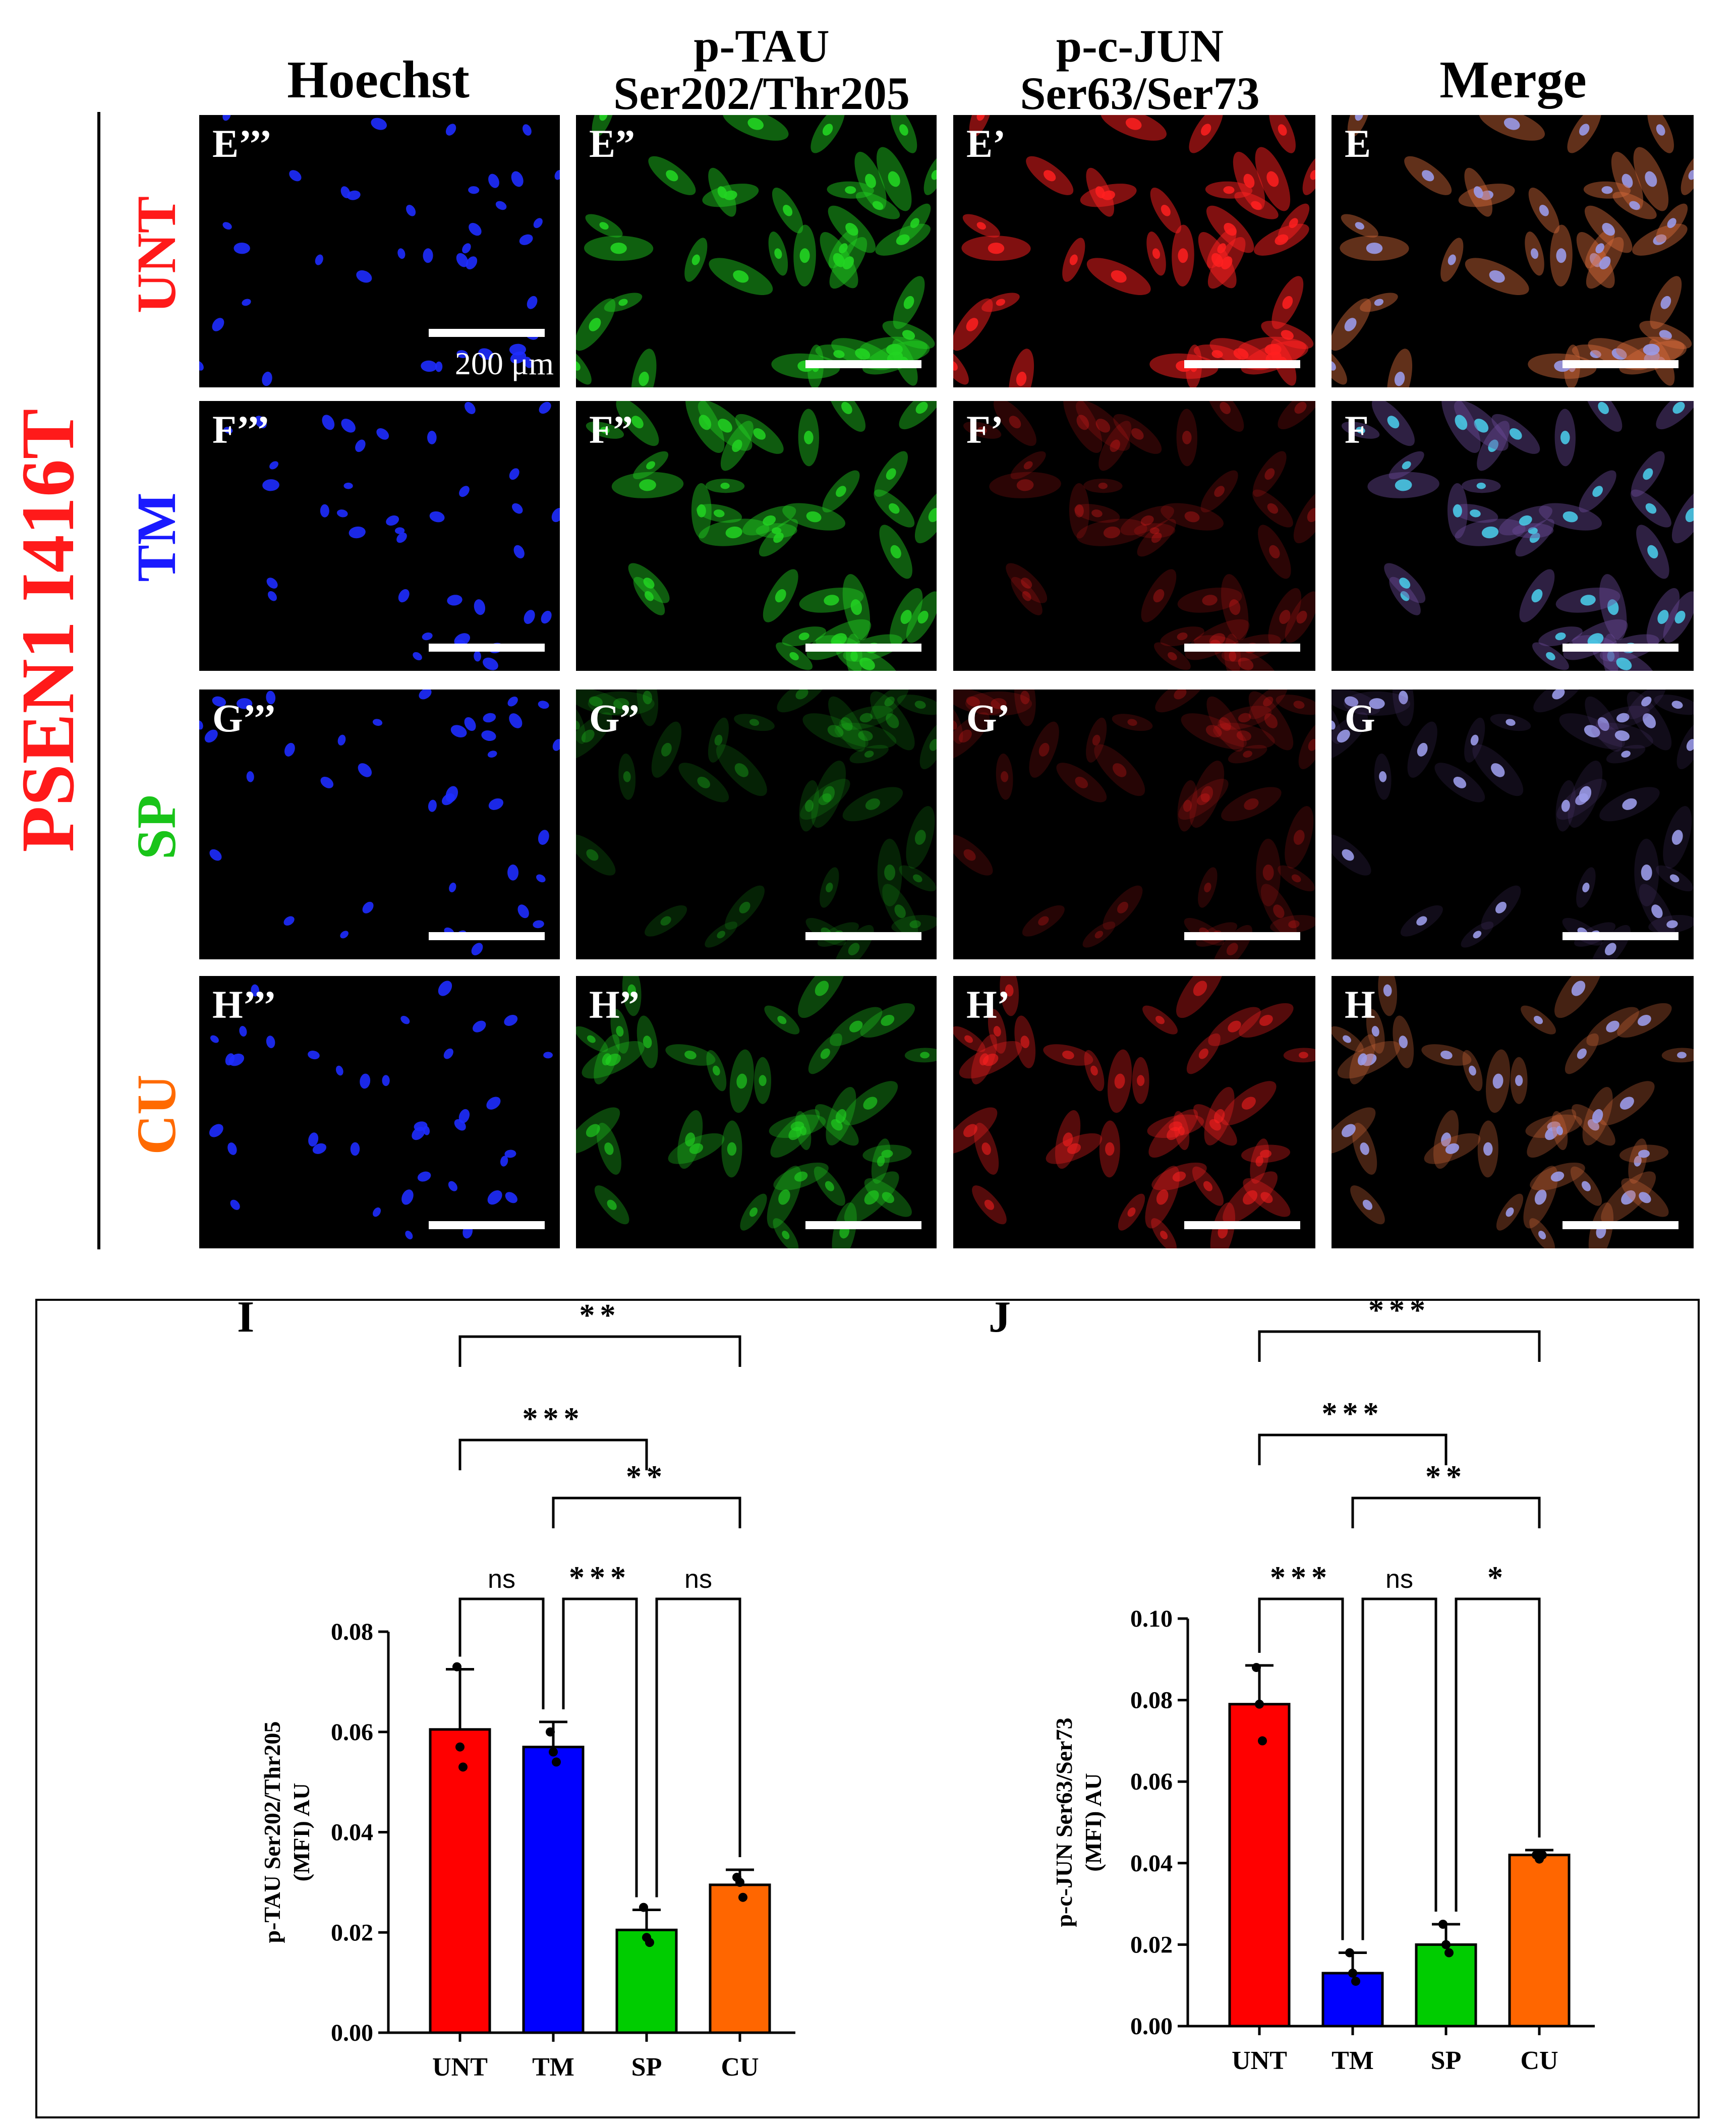  What do you see at coordinates (601, 1315) in the screenshot?
I see `significance-label: **` at bounding box center [601, 1315].